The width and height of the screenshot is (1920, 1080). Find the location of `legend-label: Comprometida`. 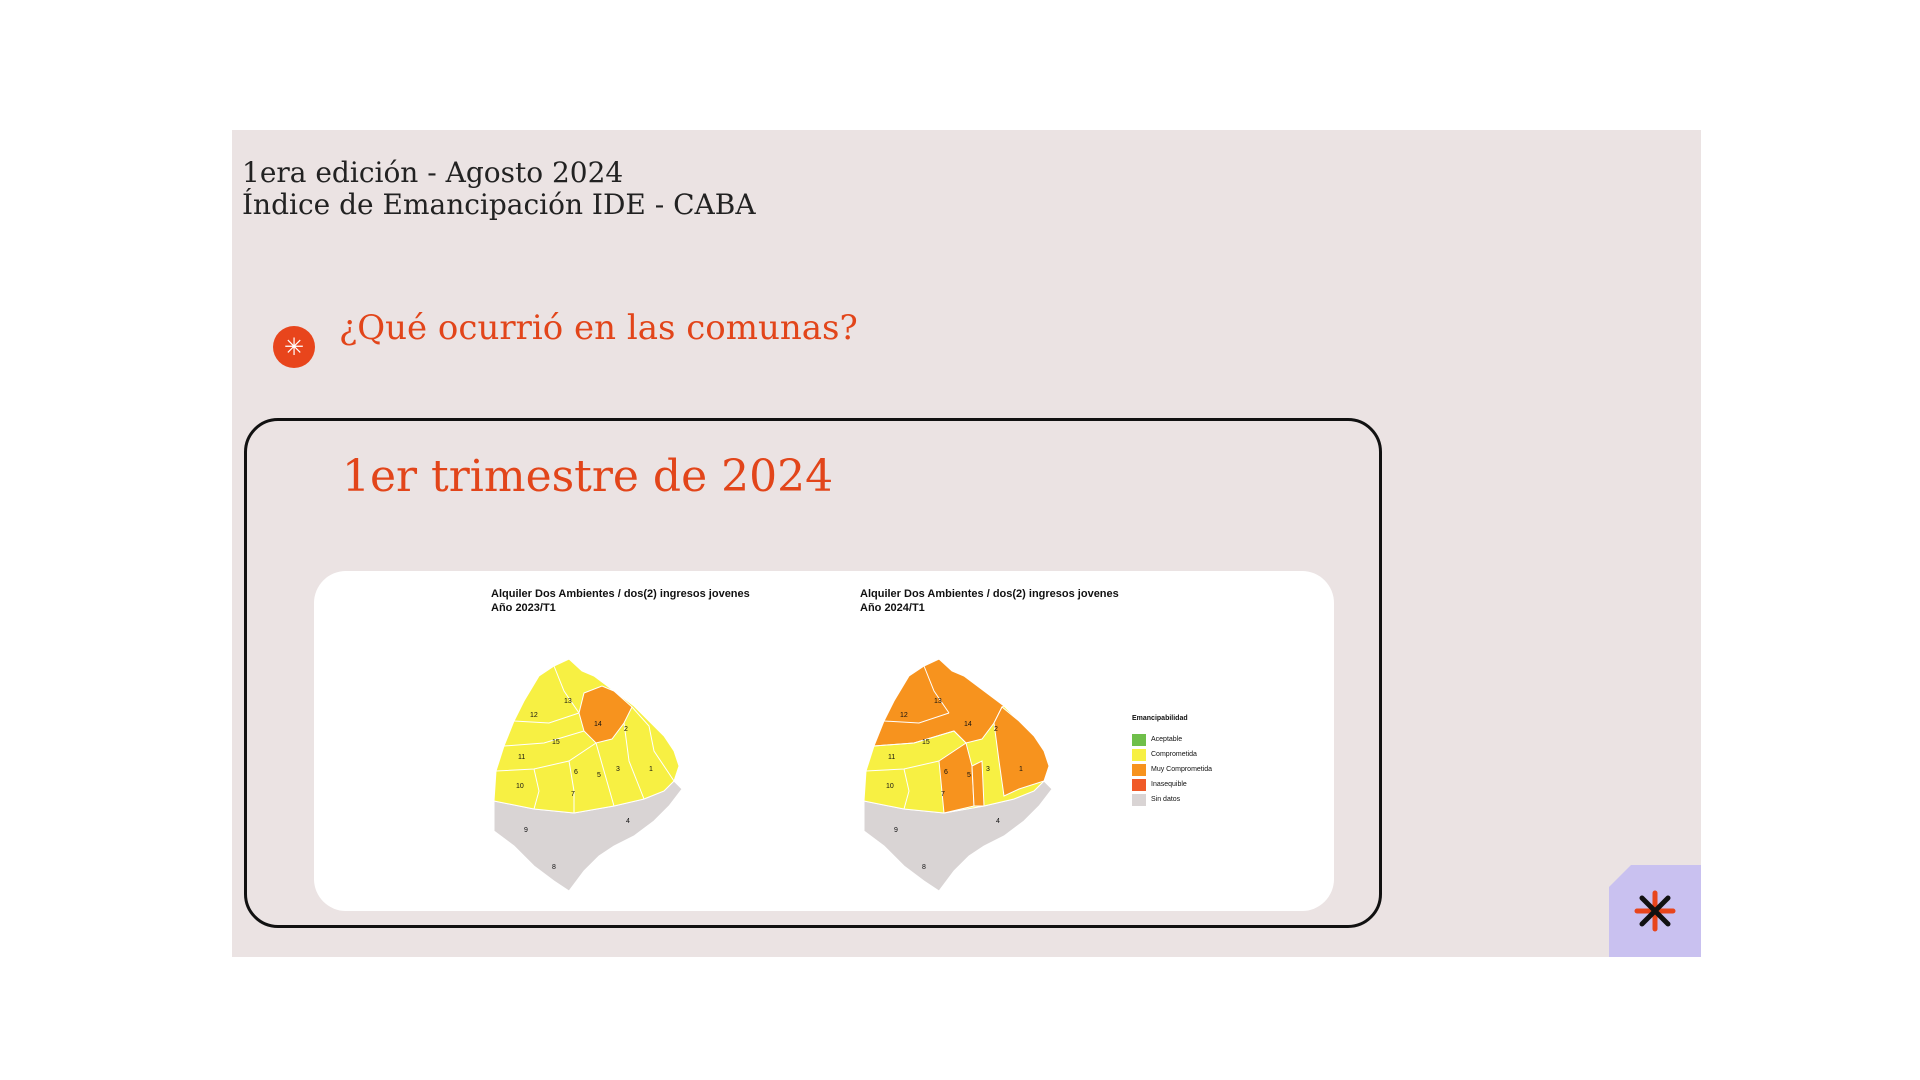

legend-label: Comprometida is located at coordinates (1174, 754).